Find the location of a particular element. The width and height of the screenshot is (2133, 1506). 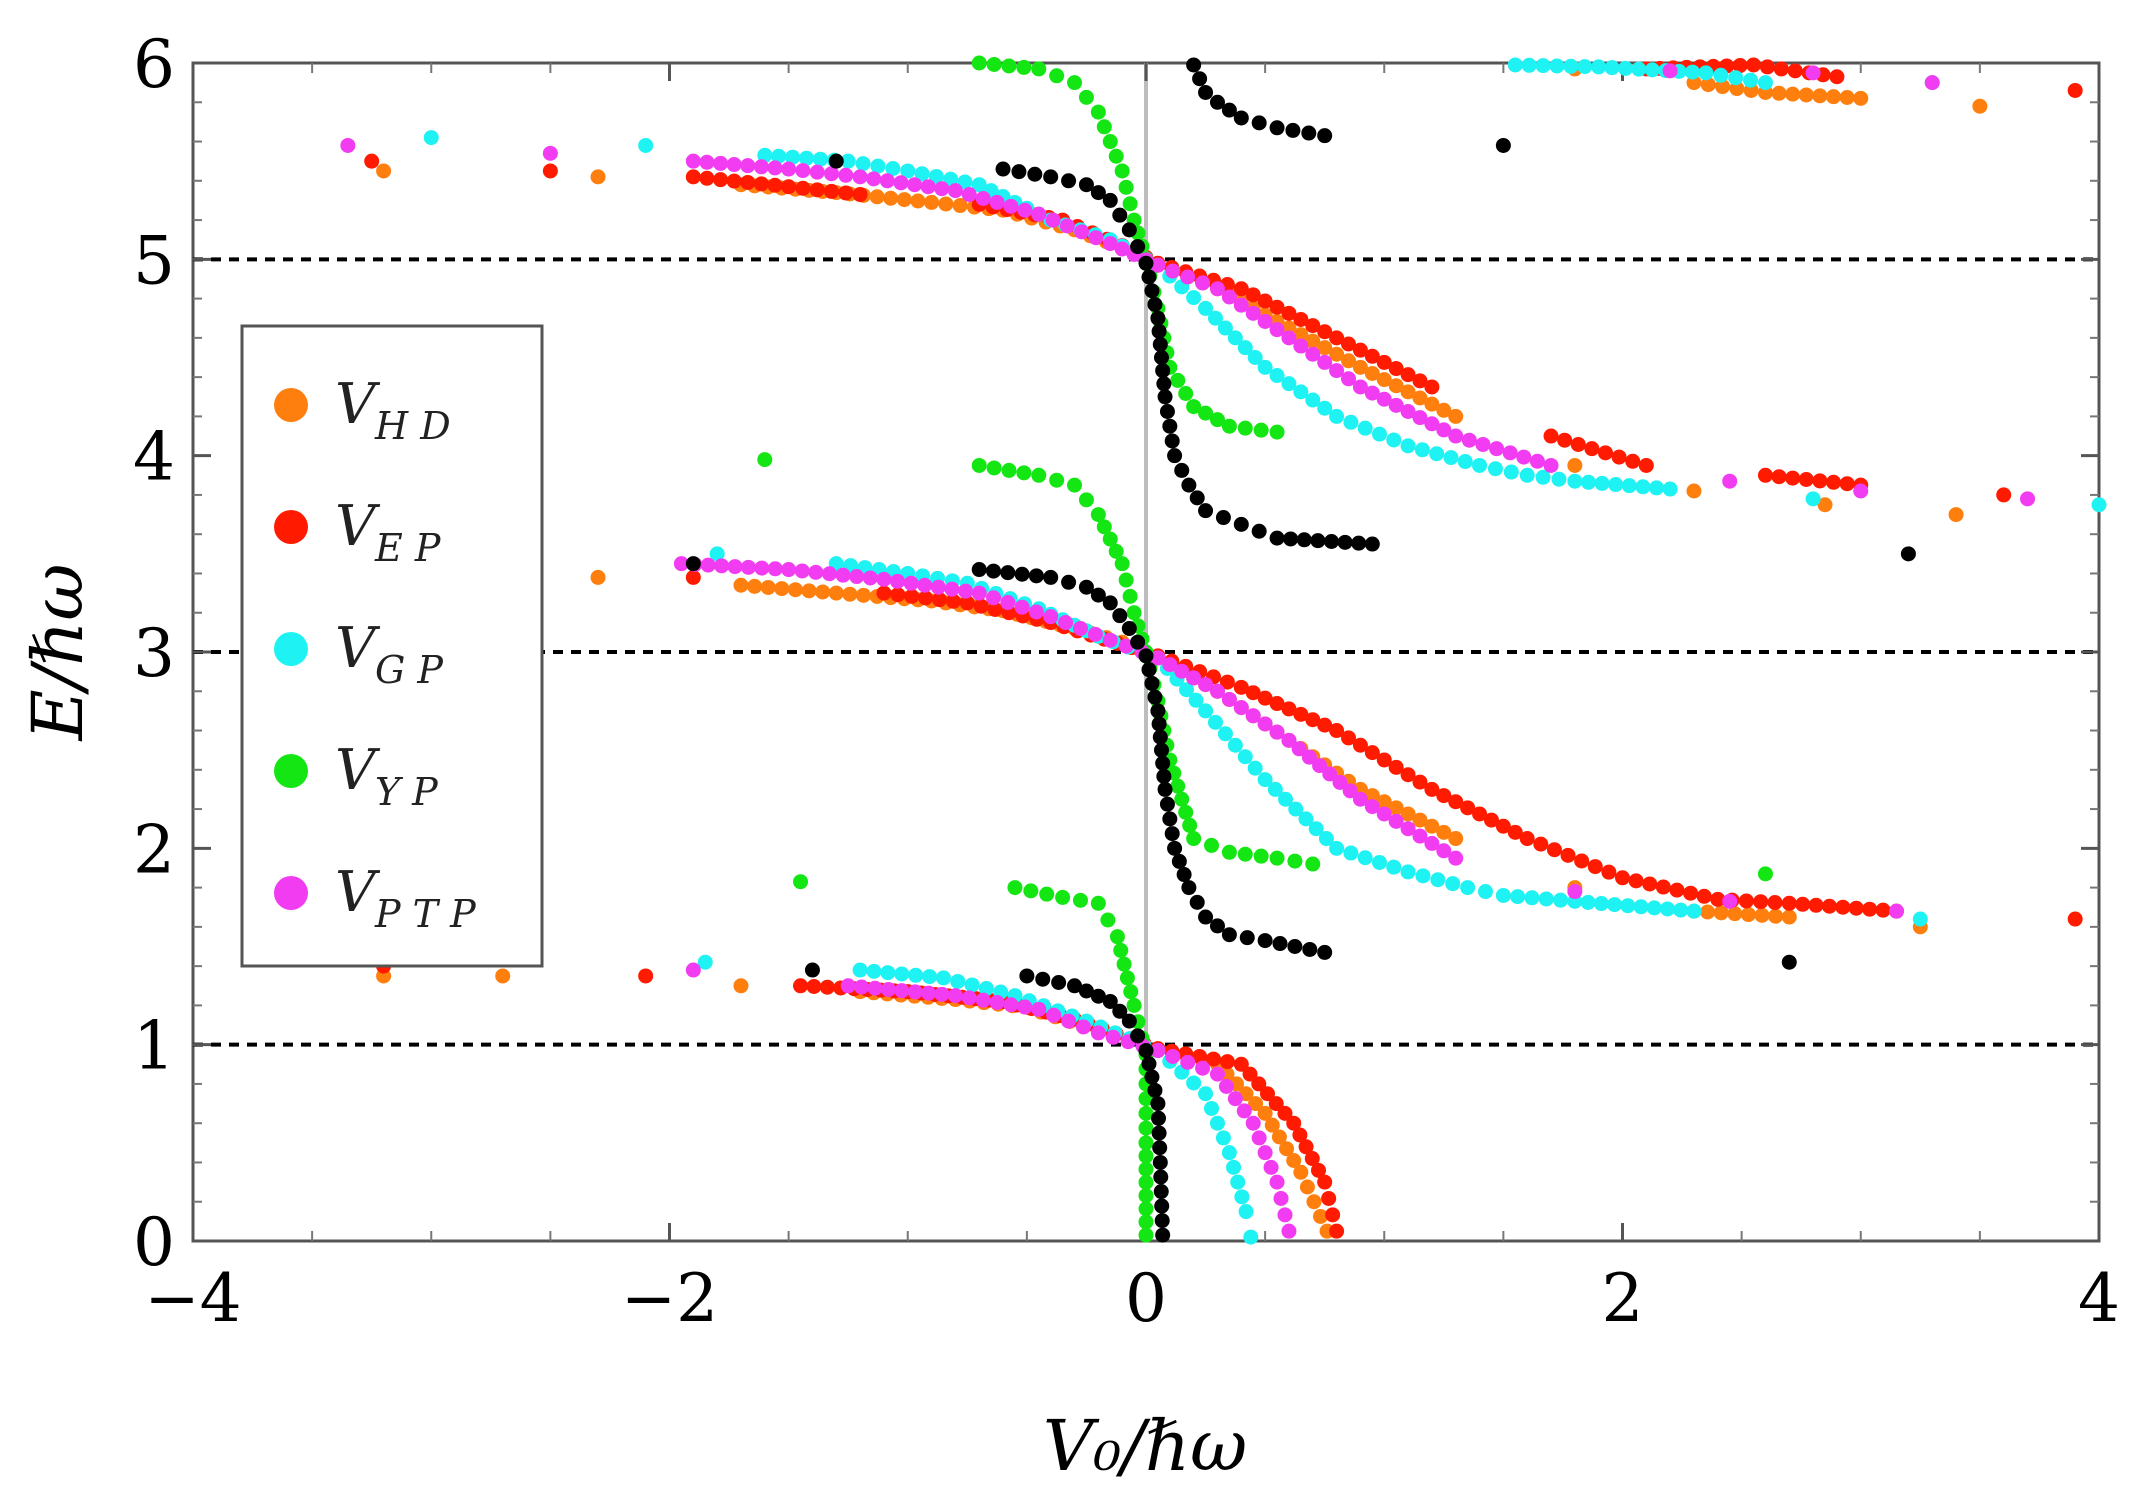

legend-subscript: G P is located at coordinates (409, 670).